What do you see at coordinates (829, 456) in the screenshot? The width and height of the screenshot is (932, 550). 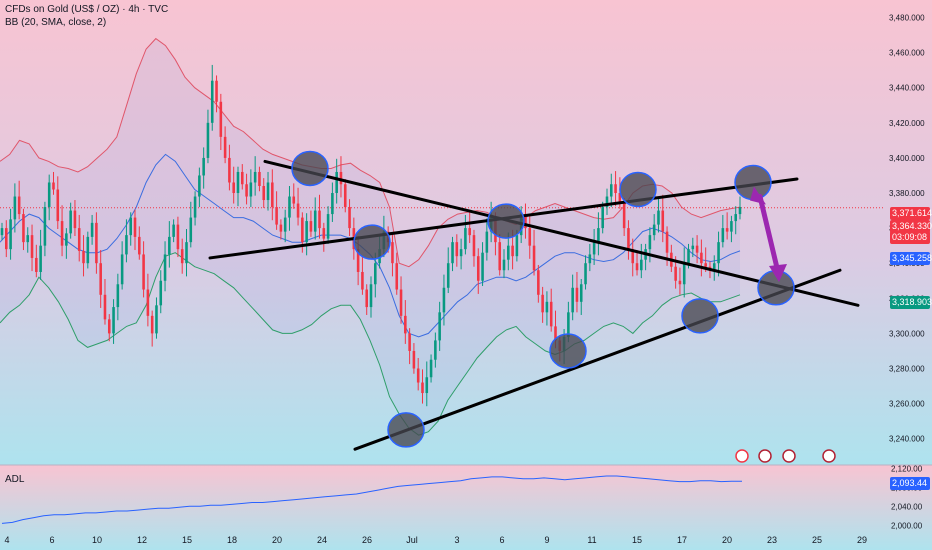 I see `us-flag-icon` at bounding box center [829, 456].